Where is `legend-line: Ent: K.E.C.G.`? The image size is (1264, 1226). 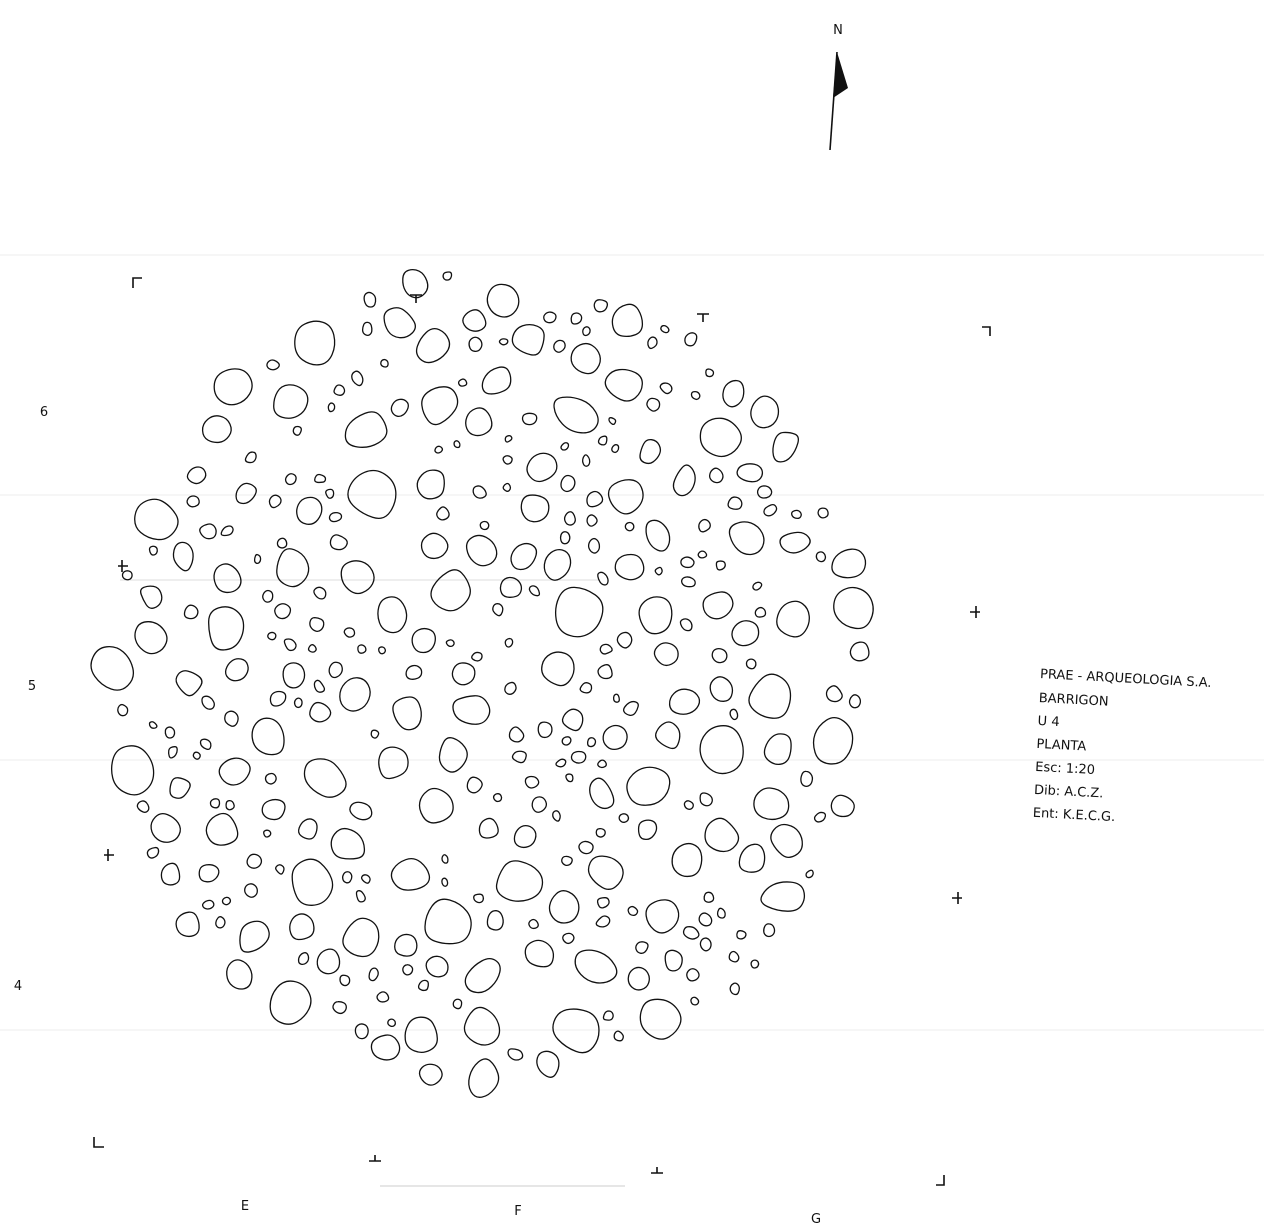 legend-line: Ent: K.E.C.G. is located at coordinates (1073, 815).